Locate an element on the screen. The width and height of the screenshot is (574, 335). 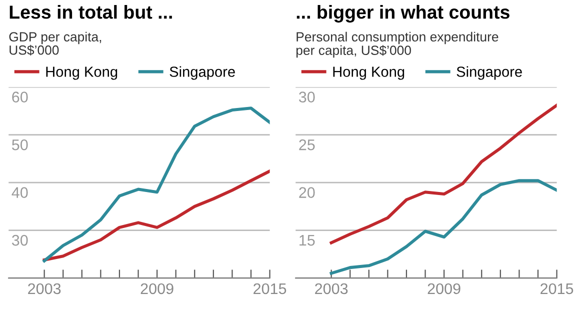
y-tick-label: 25 is located at coordinates (307, 144).